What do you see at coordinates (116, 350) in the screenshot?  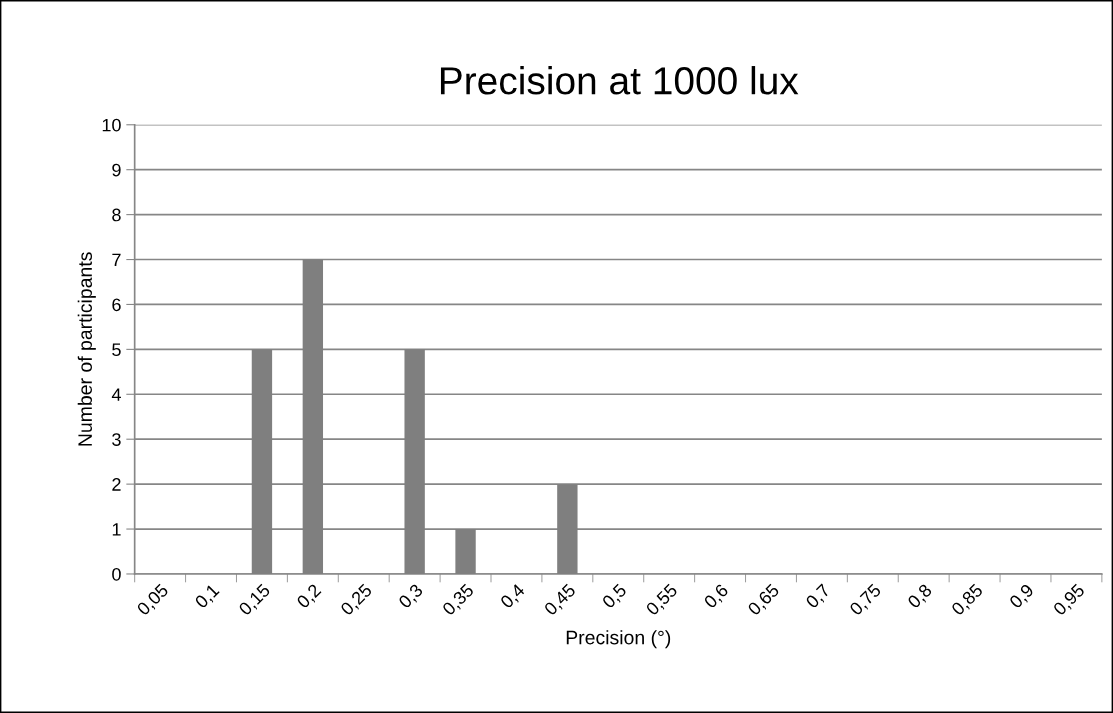 I see `y-tick-label: 5` at bounding box center [116, 350].